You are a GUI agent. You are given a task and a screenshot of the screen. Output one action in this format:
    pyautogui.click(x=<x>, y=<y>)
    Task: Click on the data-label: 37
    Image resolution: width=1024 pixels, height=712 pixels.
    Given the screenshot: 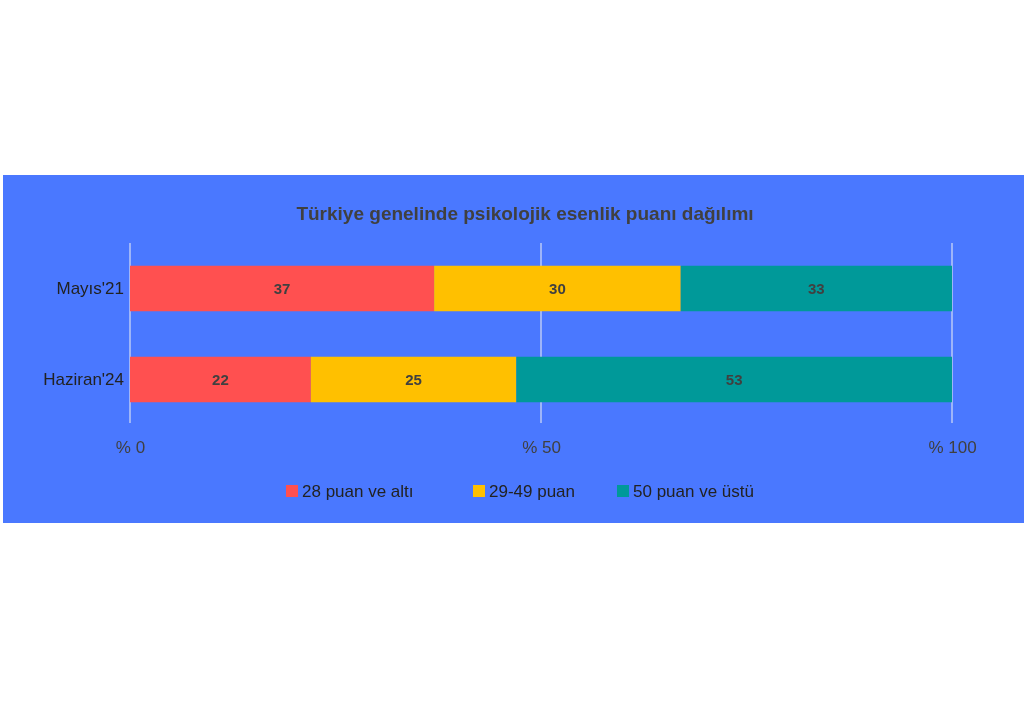 What is the action you would take?
    pyautogui.click(x=282, y=288)
    